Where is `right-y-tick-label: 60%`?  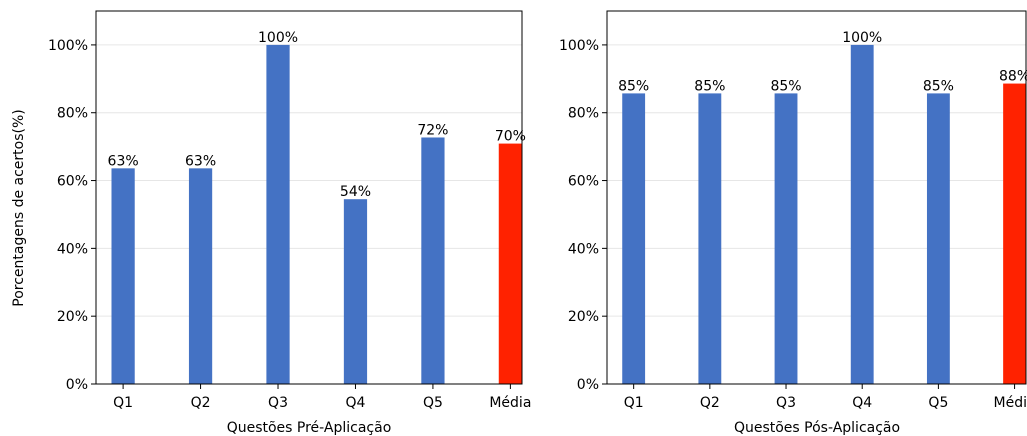
right-y-tick-label: 60% is located at coordinates (583, 182).